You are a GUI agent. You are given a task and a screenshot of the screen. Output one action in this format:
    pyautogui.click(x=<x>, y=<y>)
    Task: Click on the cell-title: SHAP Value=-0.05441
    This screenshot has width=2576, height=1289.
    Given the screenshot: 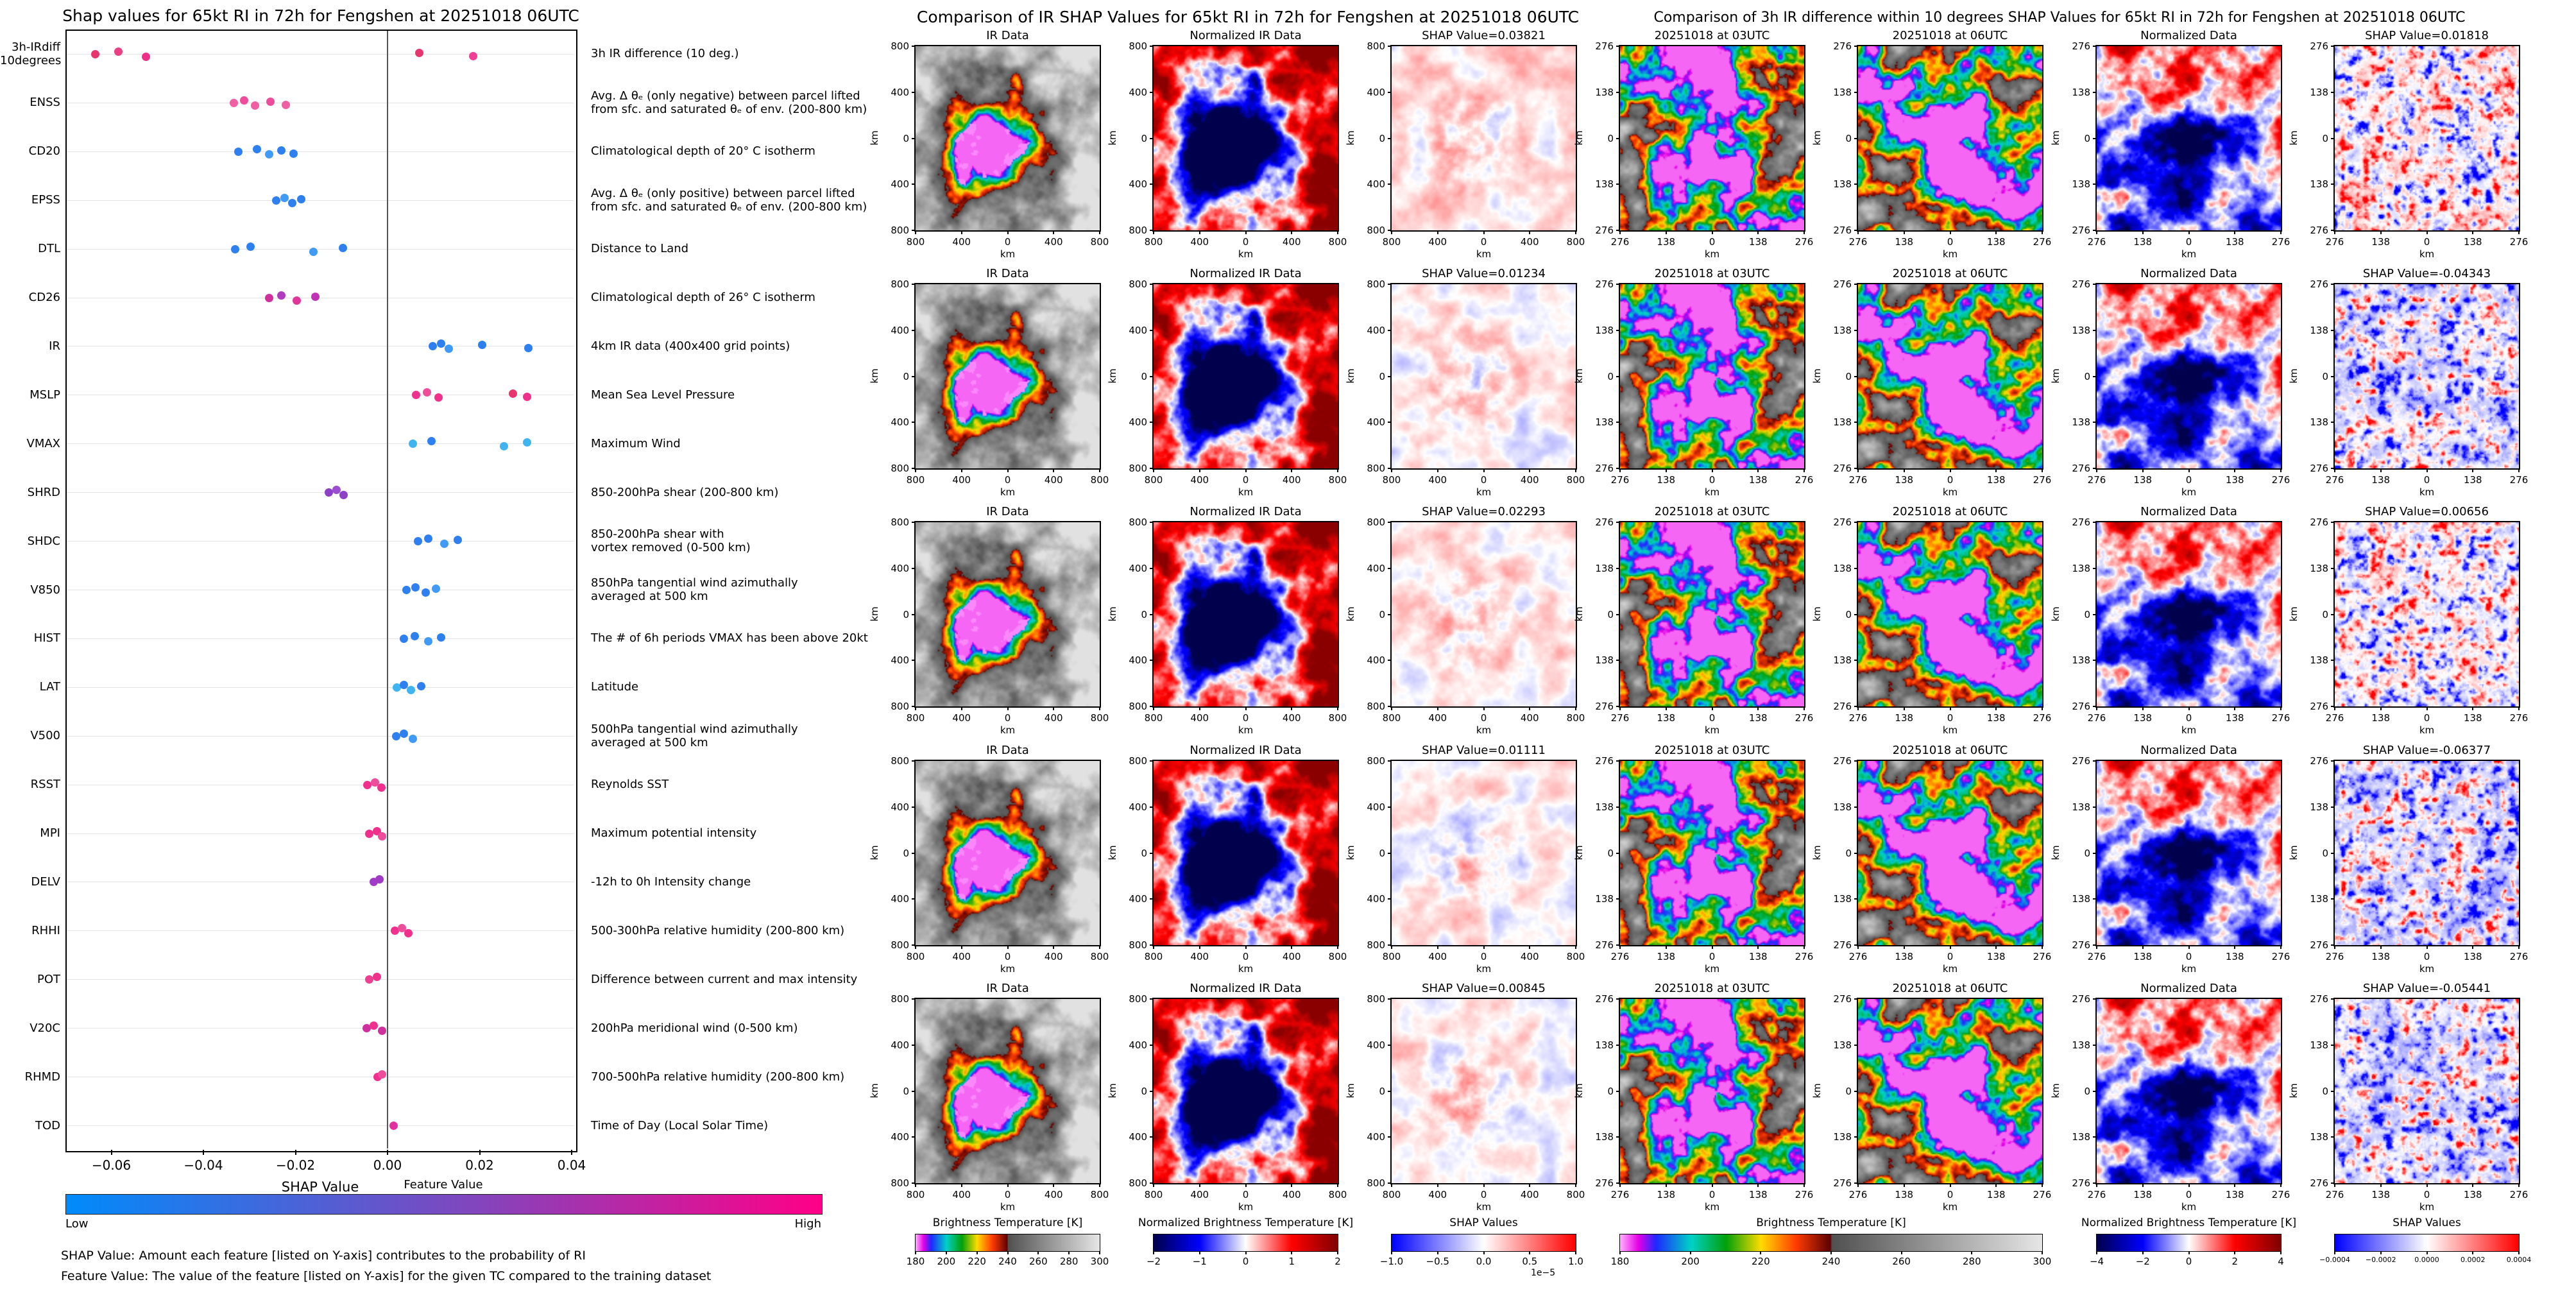 What is the action you would take?
    pyautogui.click(x=2426, y=988)
    